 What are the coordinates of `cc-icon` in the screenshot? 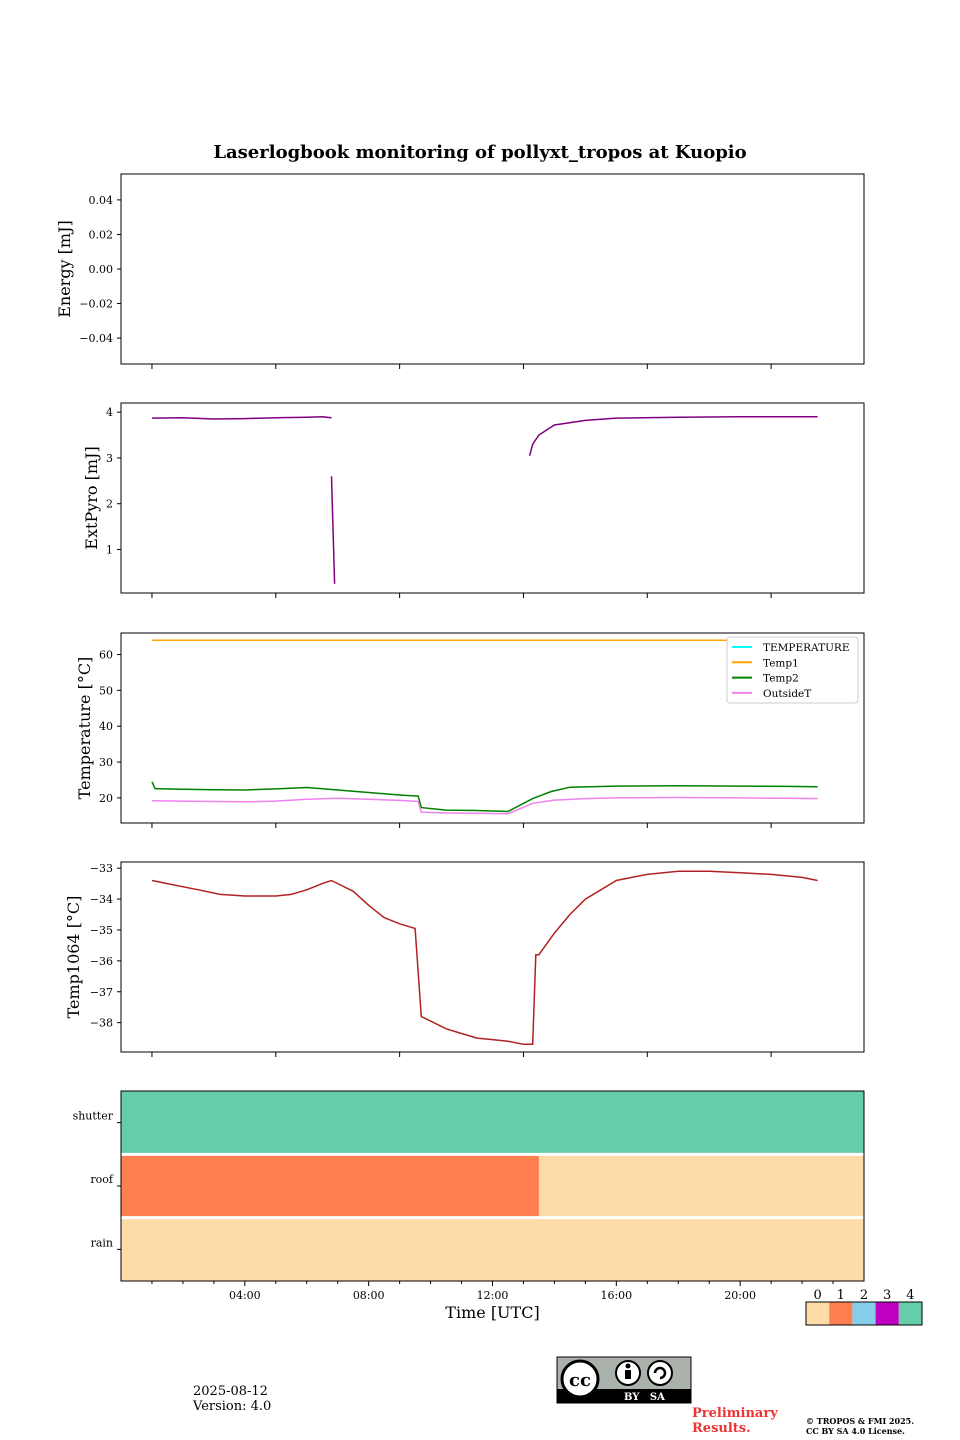 It's located at (580, 1379).